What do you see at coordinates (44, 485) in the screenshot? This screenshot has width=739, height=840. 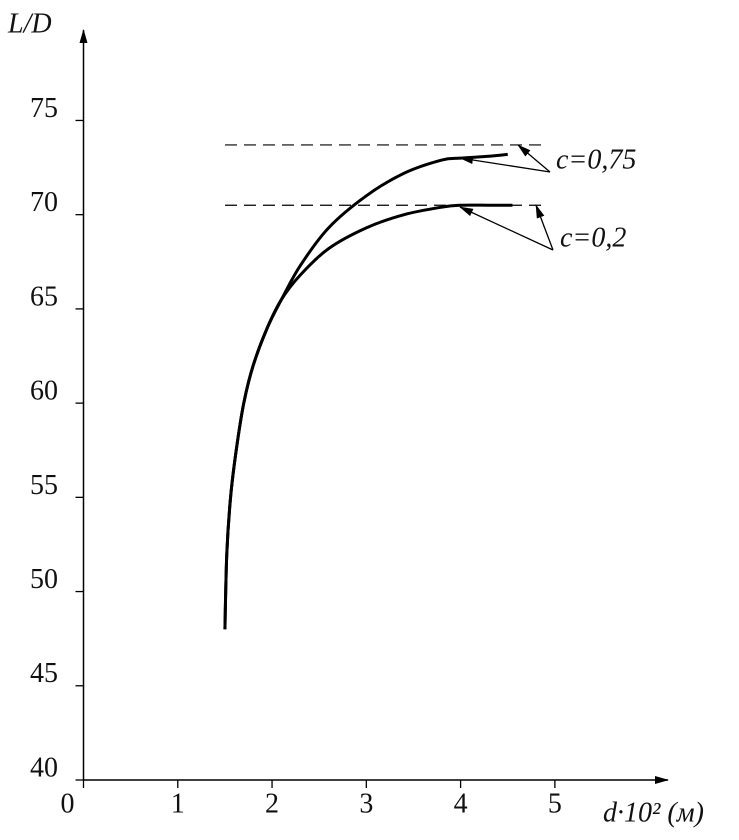 I see `y-tick-label: 55` at bounding box center [44, 485].